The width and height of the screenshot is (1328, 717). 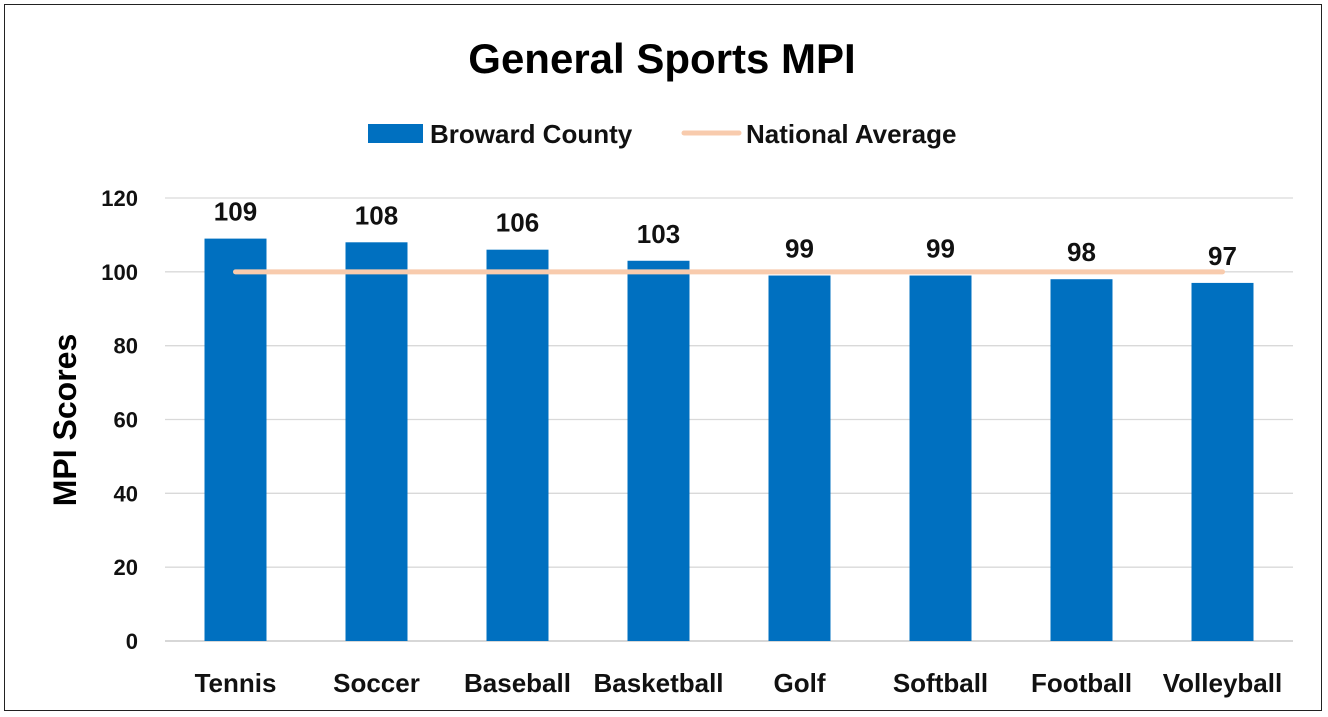 I want to click on legend: Broward County National Average, so click(x=662, y=134).